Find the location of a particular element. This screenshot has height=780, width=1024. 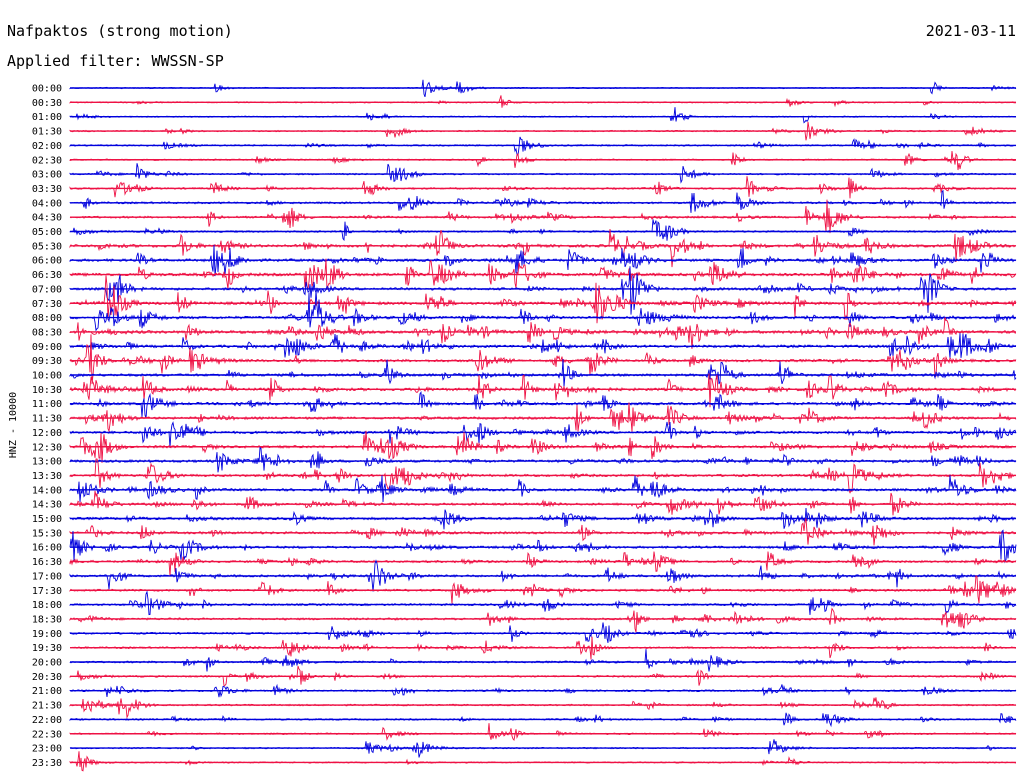

row-time-label: 19:00 is located at coordinates (47, 634).